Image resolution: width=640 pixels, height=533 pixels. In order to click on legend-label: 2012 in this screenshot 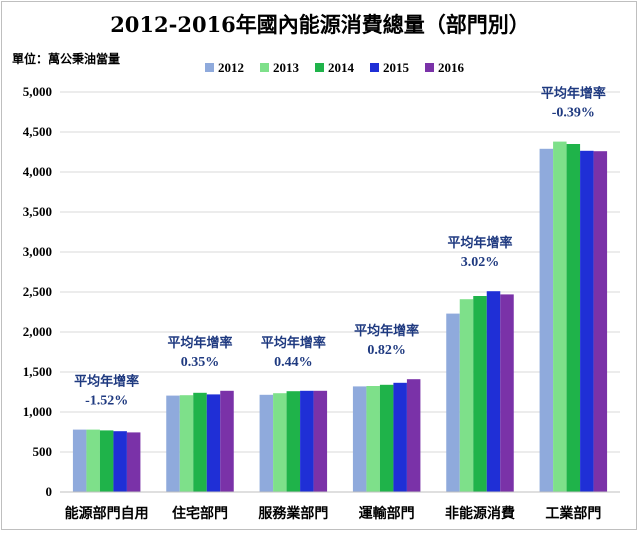, I will do `click(231, 67)`.